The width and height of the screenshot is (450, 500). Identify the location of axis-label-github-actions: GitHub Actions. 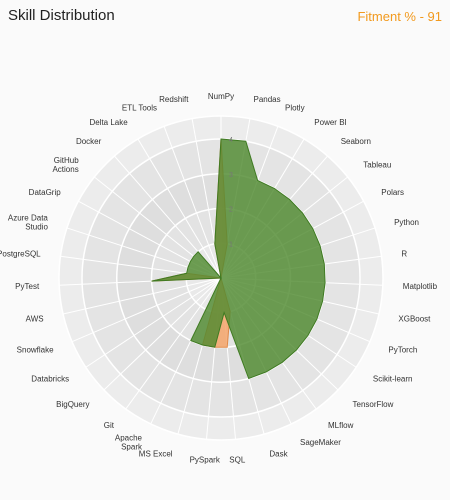
(65, 165).